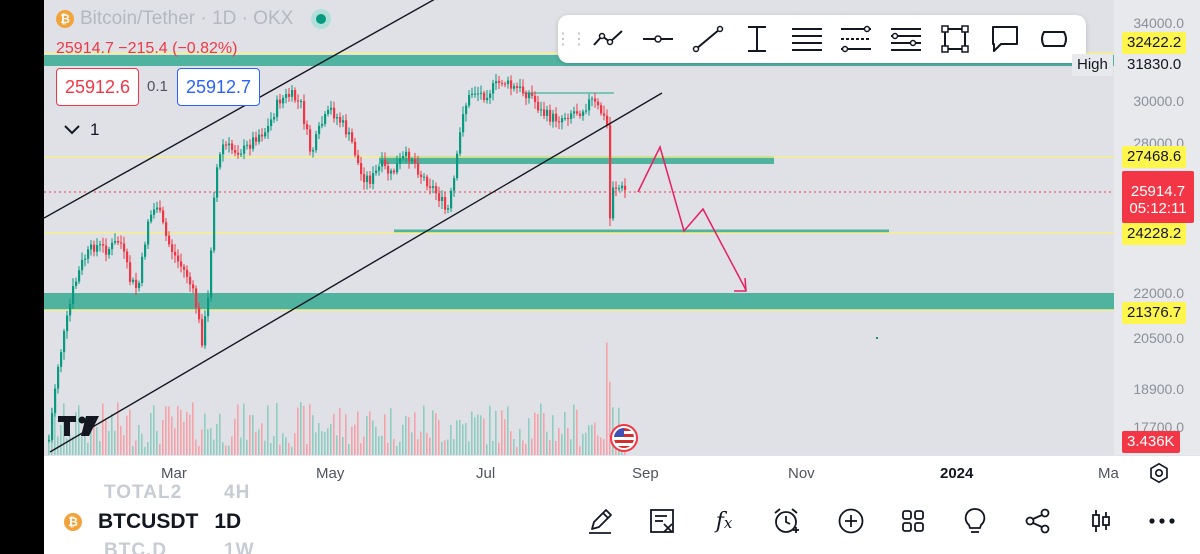  Describe the element at coordinates (571, 39) in the screenshot. I see `drag-handle-icon: ⋮⋮` at that location.